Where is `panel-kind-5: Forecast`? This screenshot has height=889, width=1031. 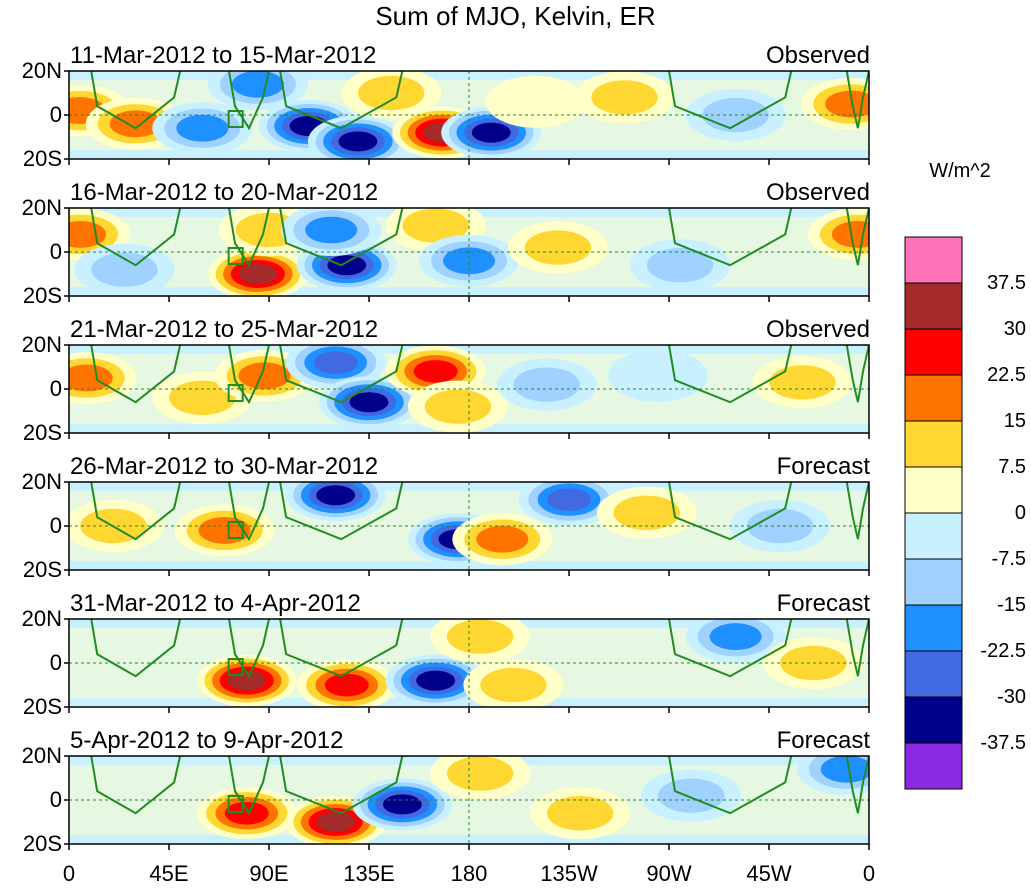
panel-kind-5: Forecast is located at coordinates (823, 603).